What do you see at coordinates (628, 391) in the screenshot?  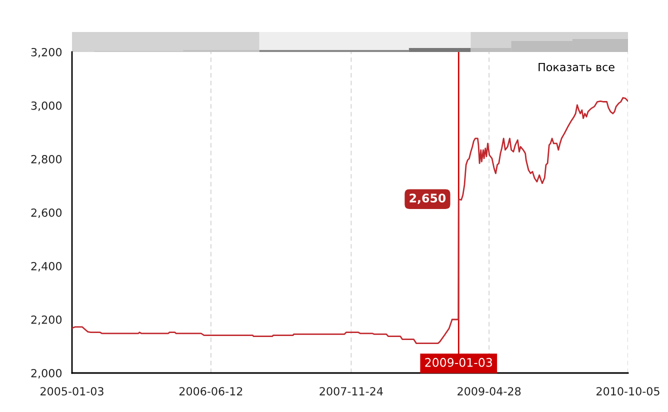 I see `x-tick-label: 2010-10-05` at bounding box center [628, 391].